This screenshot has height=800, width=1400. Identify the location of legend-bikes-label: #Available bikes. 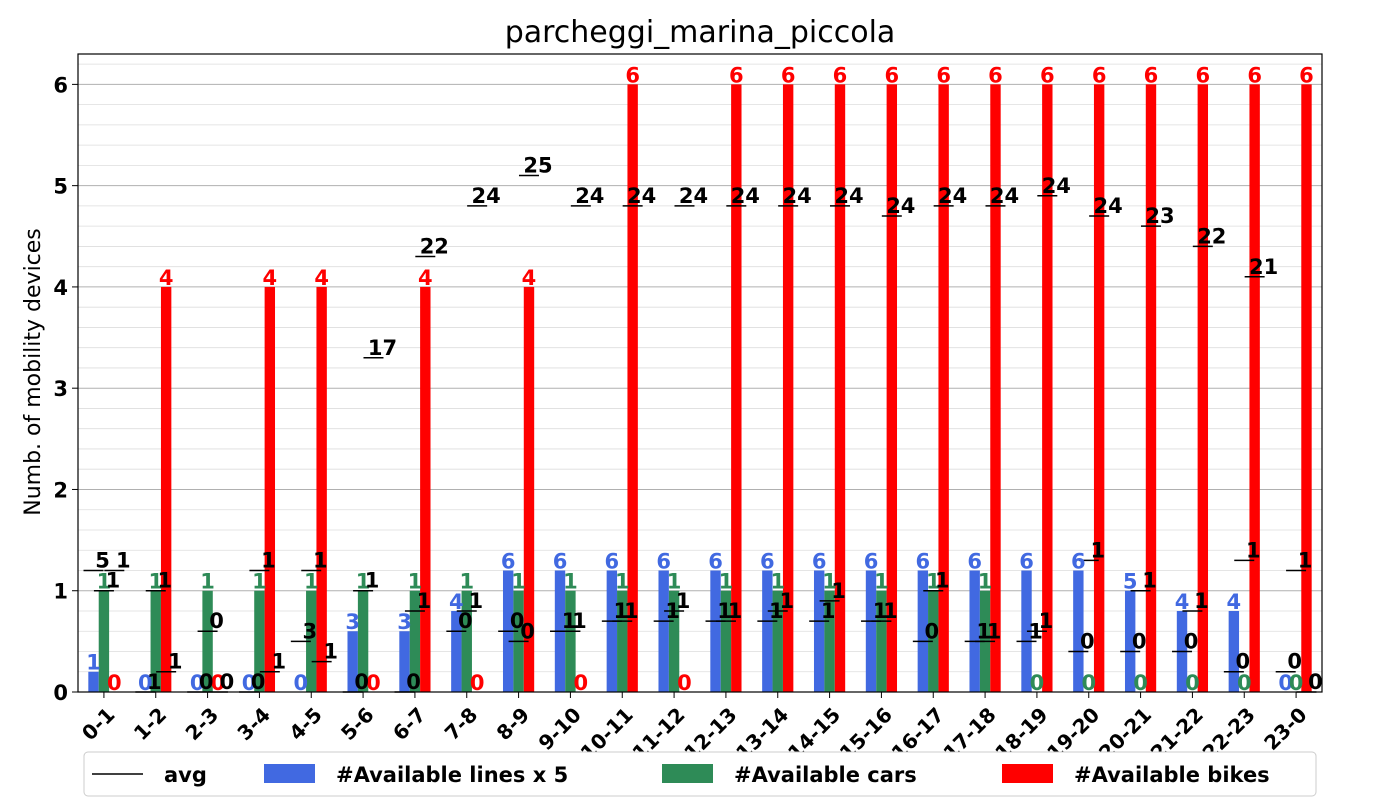
(1172, 775).